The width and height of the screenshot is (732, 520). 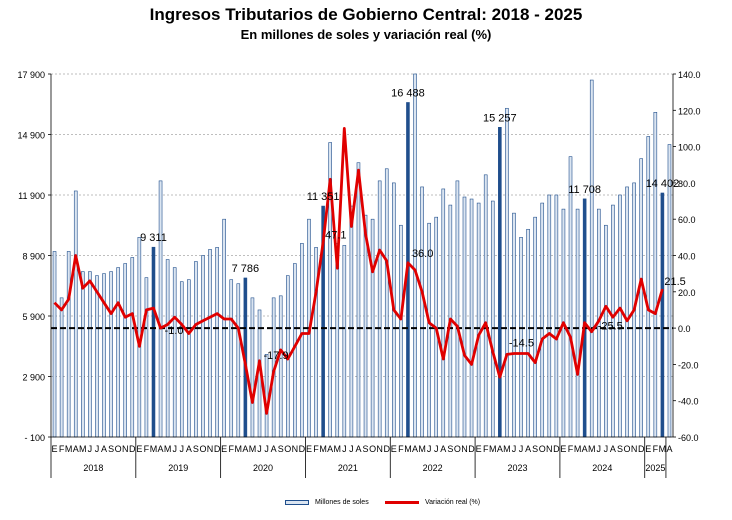 What do you see at coordinates (433, 468) in the screenshot?
I see `x-year-label: 2022` at bounding box center [433, 468].